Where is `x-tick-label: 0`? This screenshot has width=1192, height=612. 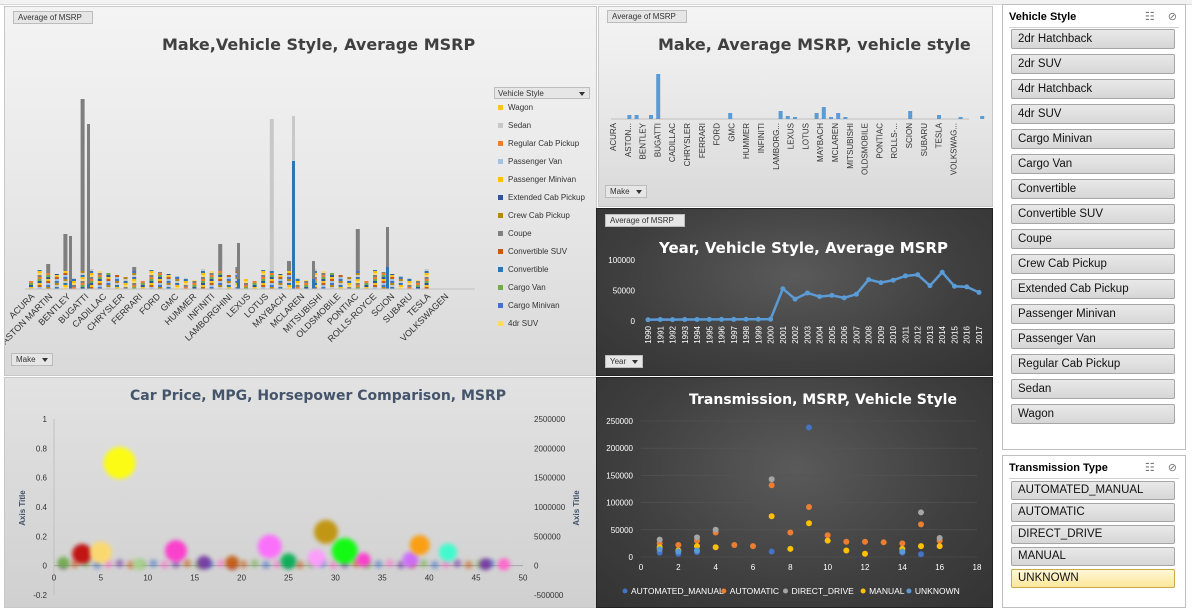 x-tick-label: 0 is located at coordinates (641, 567).